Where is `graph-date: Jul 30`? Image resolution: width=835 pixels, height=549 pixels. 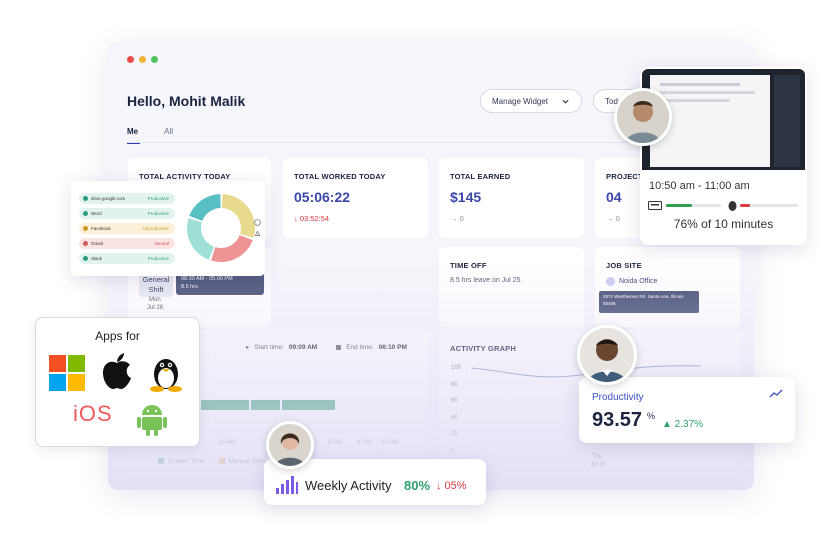
graph-date: Jul 30 is located at coordinates (598, 465).